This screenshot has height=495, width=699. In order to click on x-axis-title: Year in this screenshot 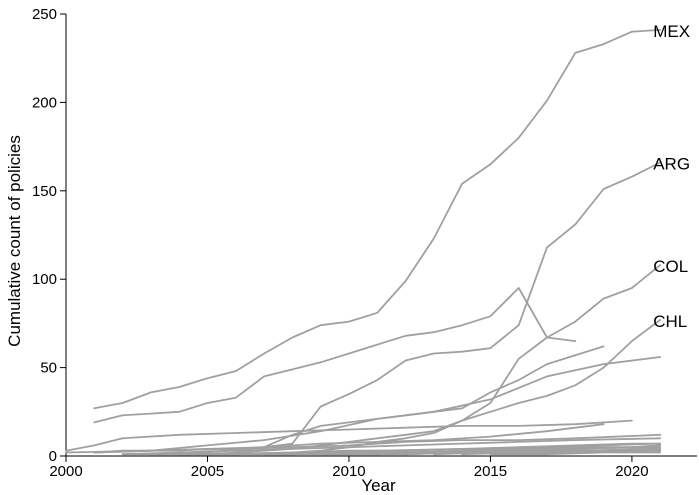, I will do `click(378, 485)`.